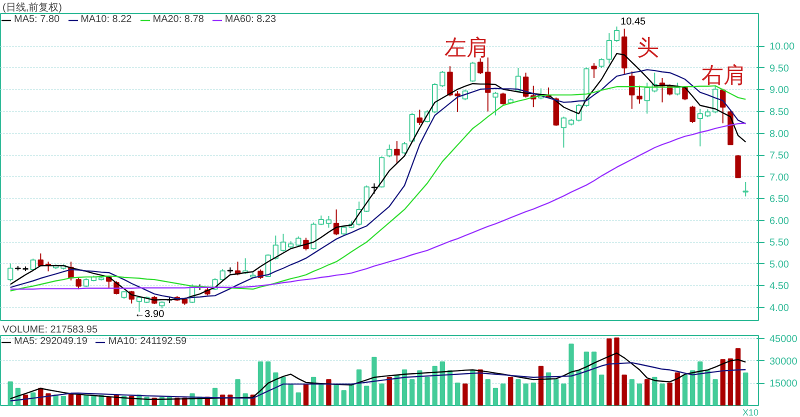 This screenshot has height=417, width=800. Describe the element at coordinates (784, 362) in the screenshot. I see `y-tick-label: 30000` at that location.